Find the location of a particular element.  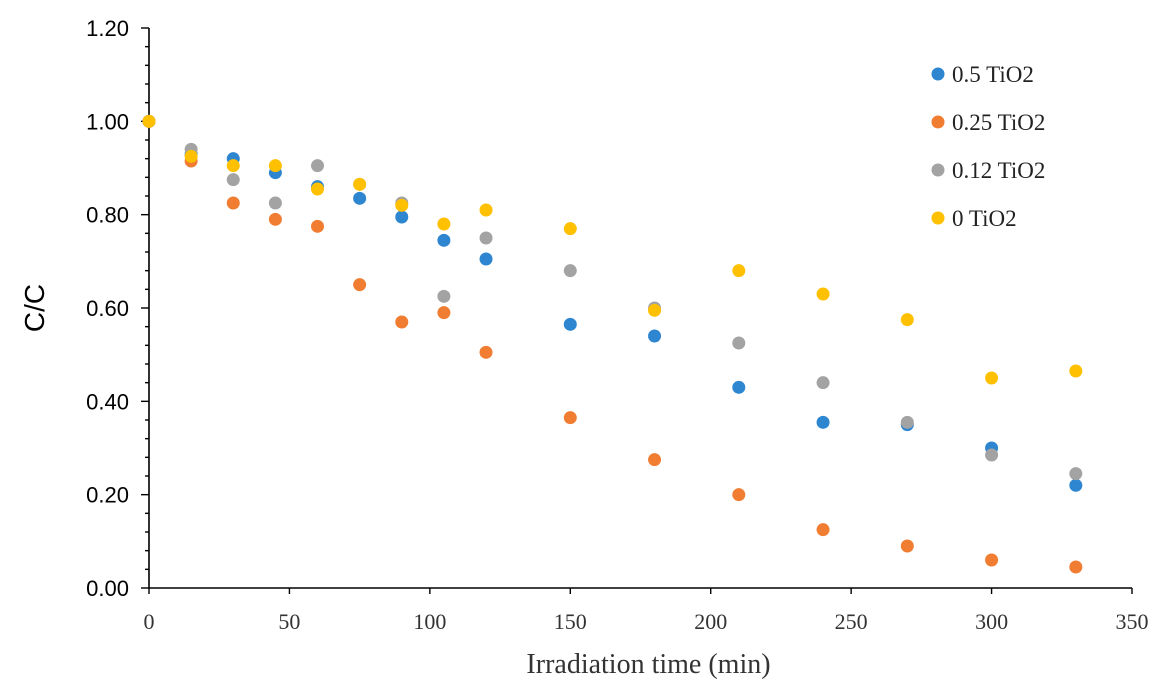

x-tick-label: 50 is located at coordinates (289, 621).